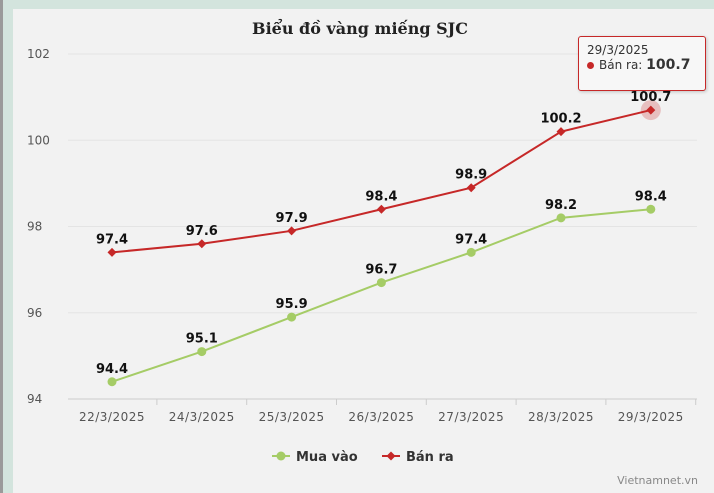  What do you see at coordinates (618, 50) in the screenshot?
I see `tooltip-date: 29/3/2025` at bounding box center [618, 50].